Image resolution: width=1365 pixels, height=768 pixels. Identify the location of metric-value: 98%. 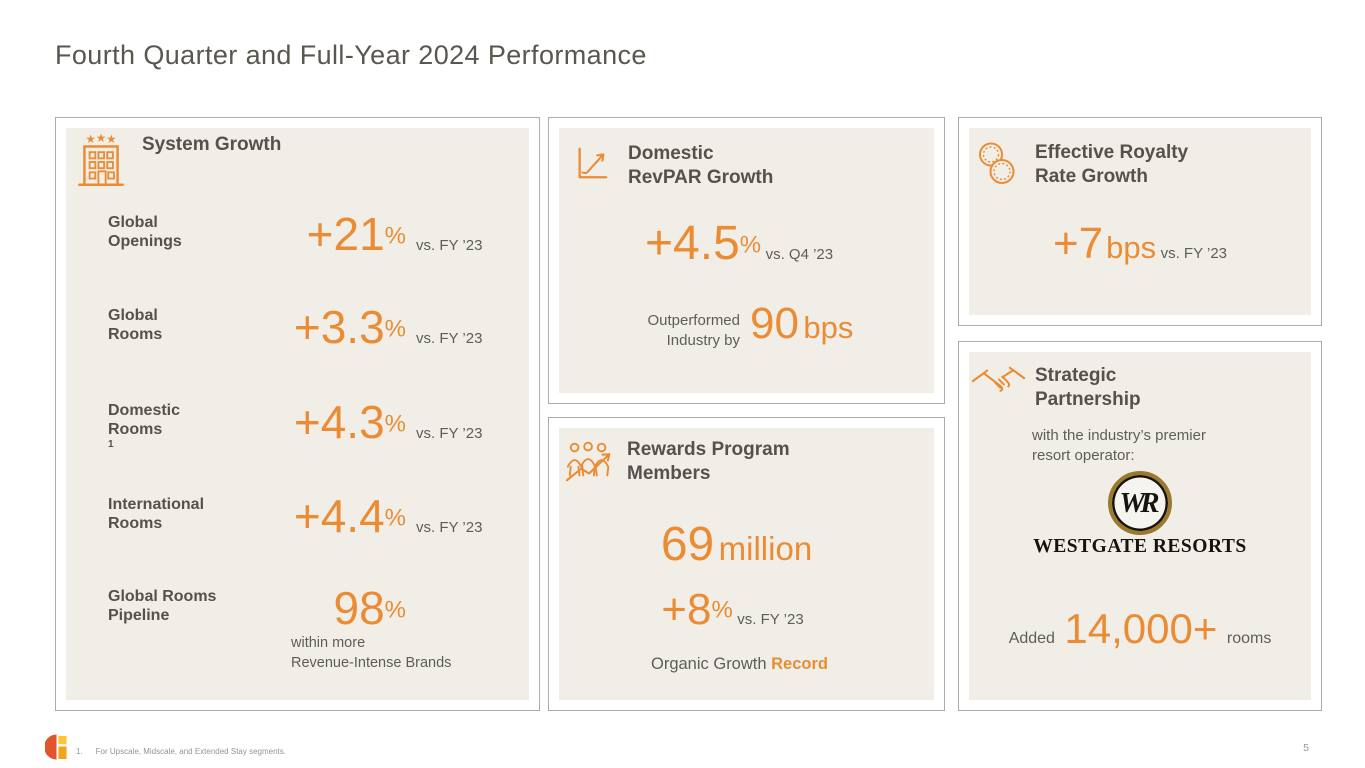
(336, 608).